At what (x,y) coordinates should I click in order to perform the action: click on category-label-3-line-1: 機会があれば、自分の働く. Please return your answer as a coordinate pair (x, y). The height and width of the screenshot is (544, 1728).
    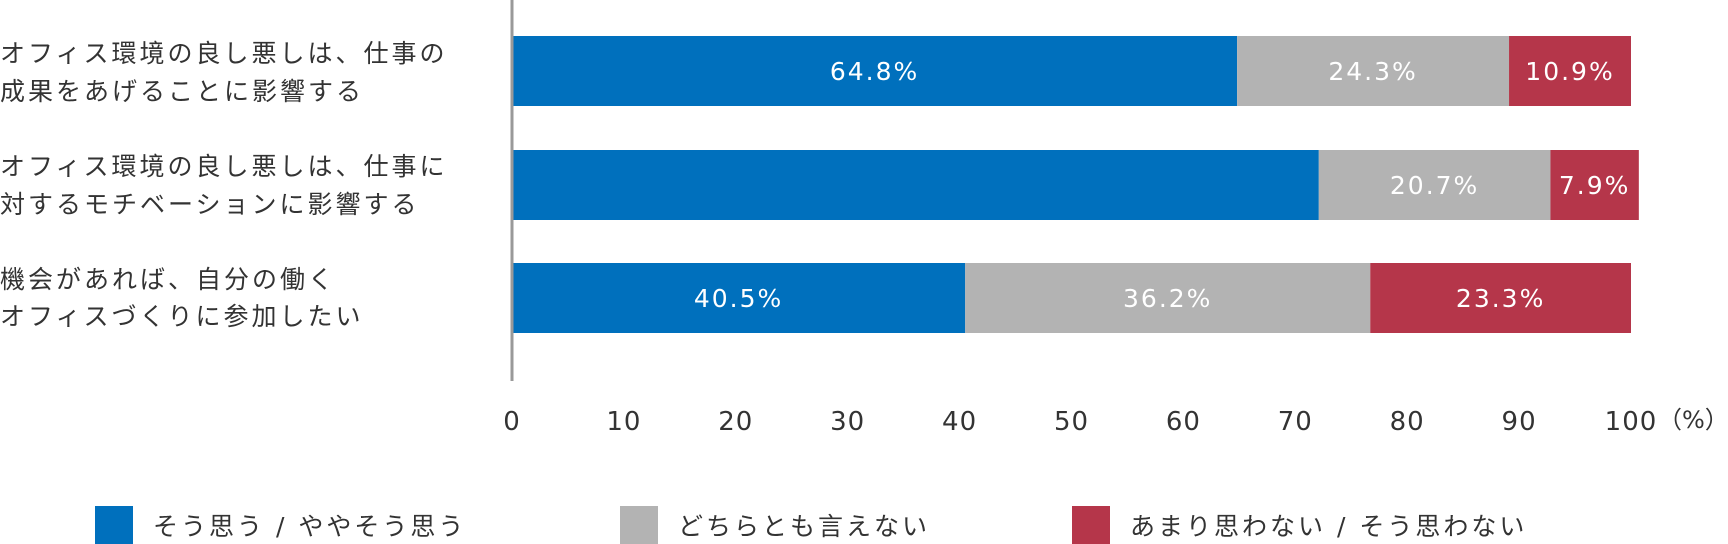
    Looking at the image, I should click on (168, 279).